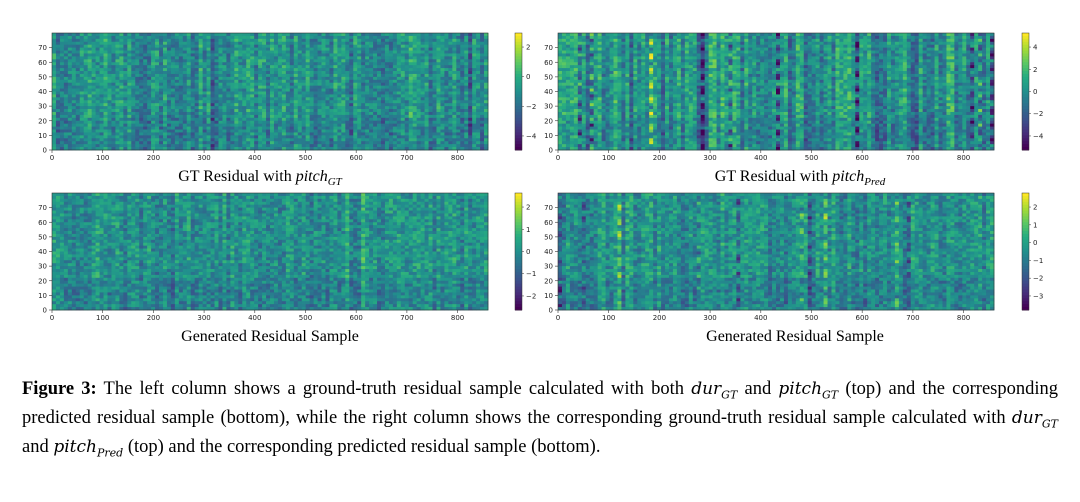 Image resolution: width=1080 pixels, height=502 pixels. Describe the element at coordinates (800, 178) in the screenshot. I see `caption-top-right: GT Residual with pitchPred` at that location.